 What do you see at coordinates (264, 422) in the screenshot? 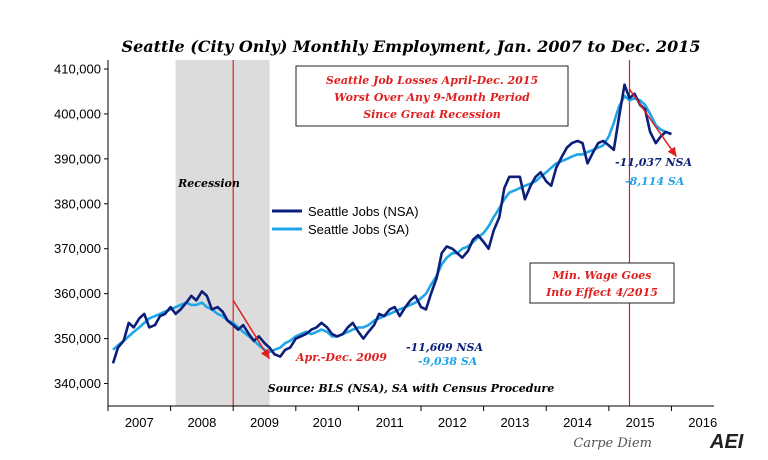
I see `x-tick-label: 2009` at bounding box center [264, 422].